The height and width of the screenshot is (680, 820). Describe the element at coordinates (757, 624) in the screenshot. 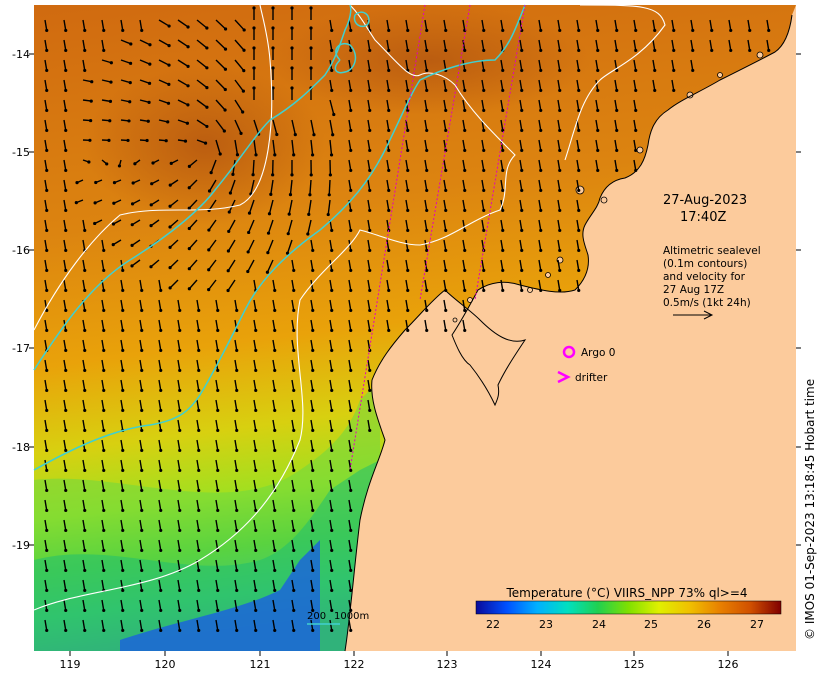

I see `colorbar-tick-label: 27` at that location.